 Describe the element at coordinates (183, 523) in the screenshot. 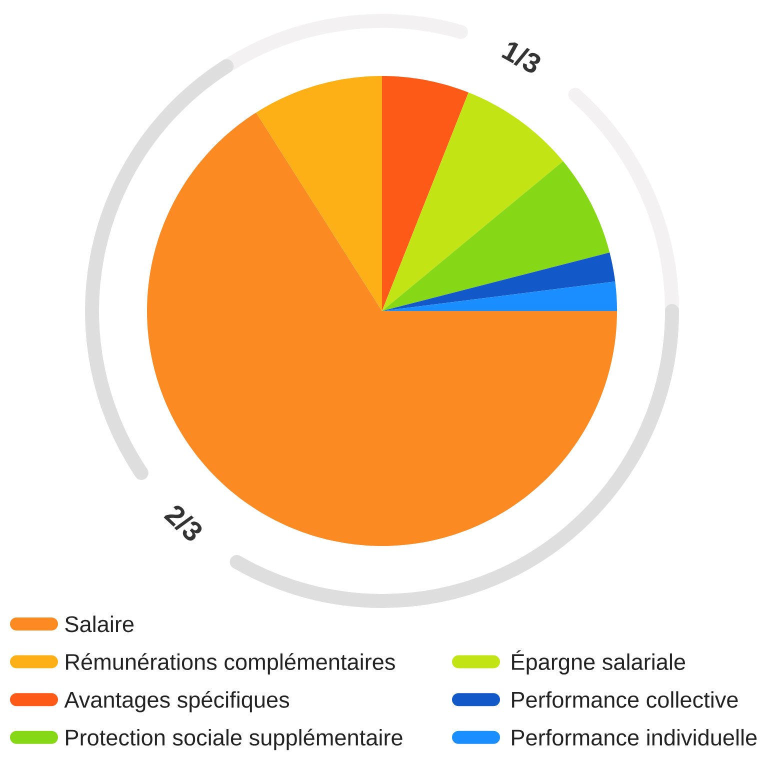

I see `text: 2/3` at that location.